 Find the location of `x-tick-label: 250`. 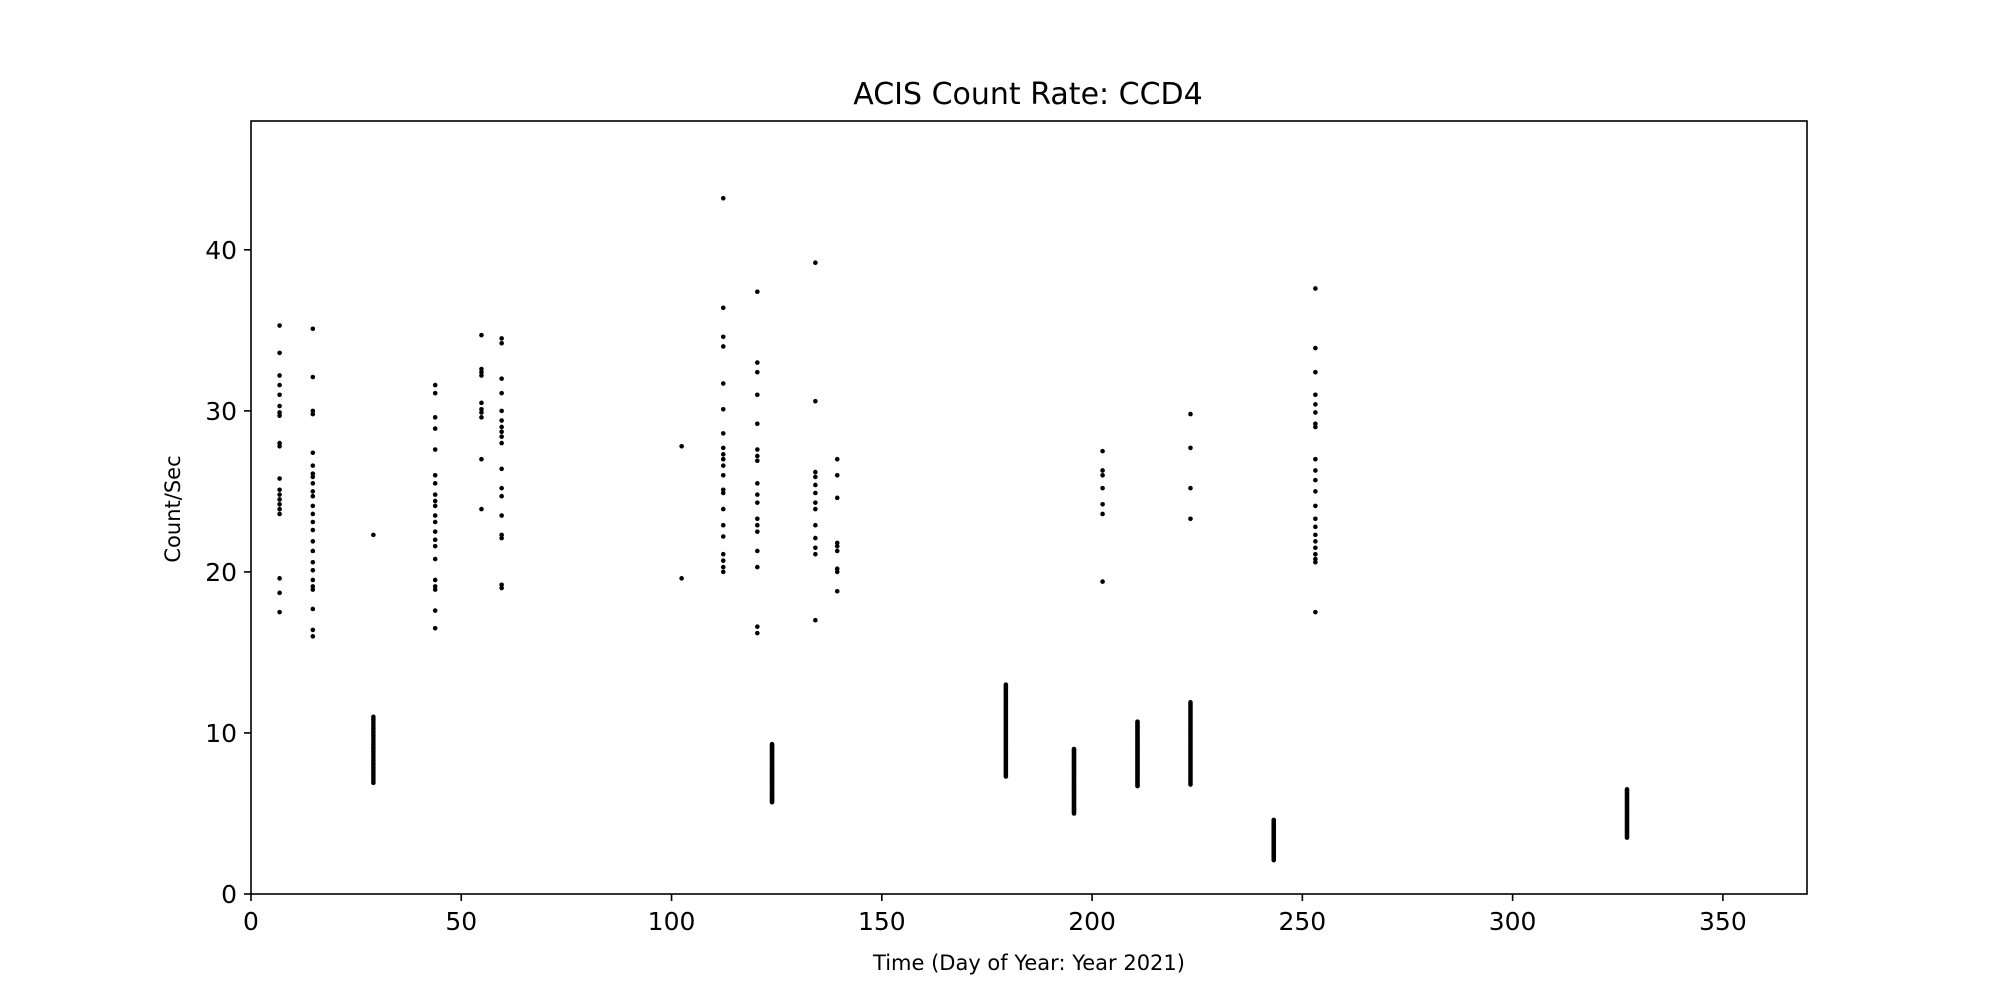

x-tick-label: 250 is located at coordinates (1302, 921).